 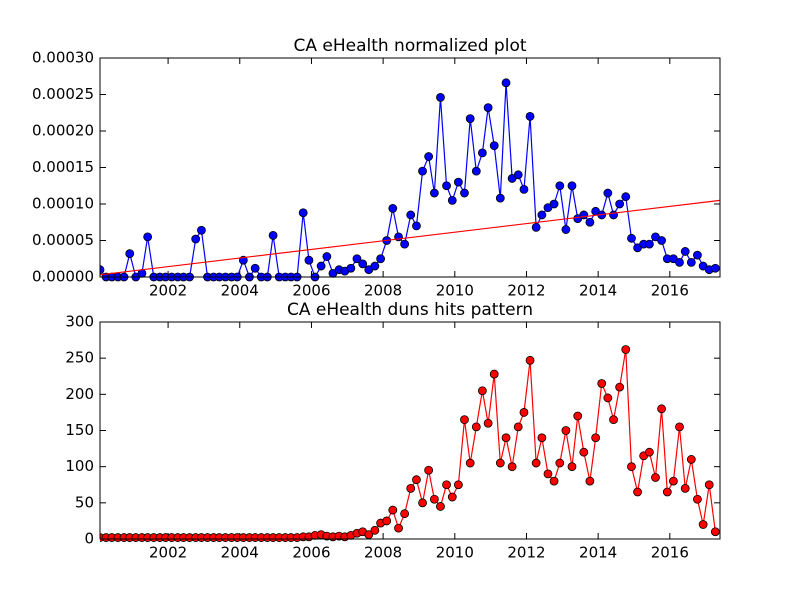 What do you see at coordinates (311, 553) in the screenshot?
I see `x-tick-label: 2006` at bounding box center [311, 553].